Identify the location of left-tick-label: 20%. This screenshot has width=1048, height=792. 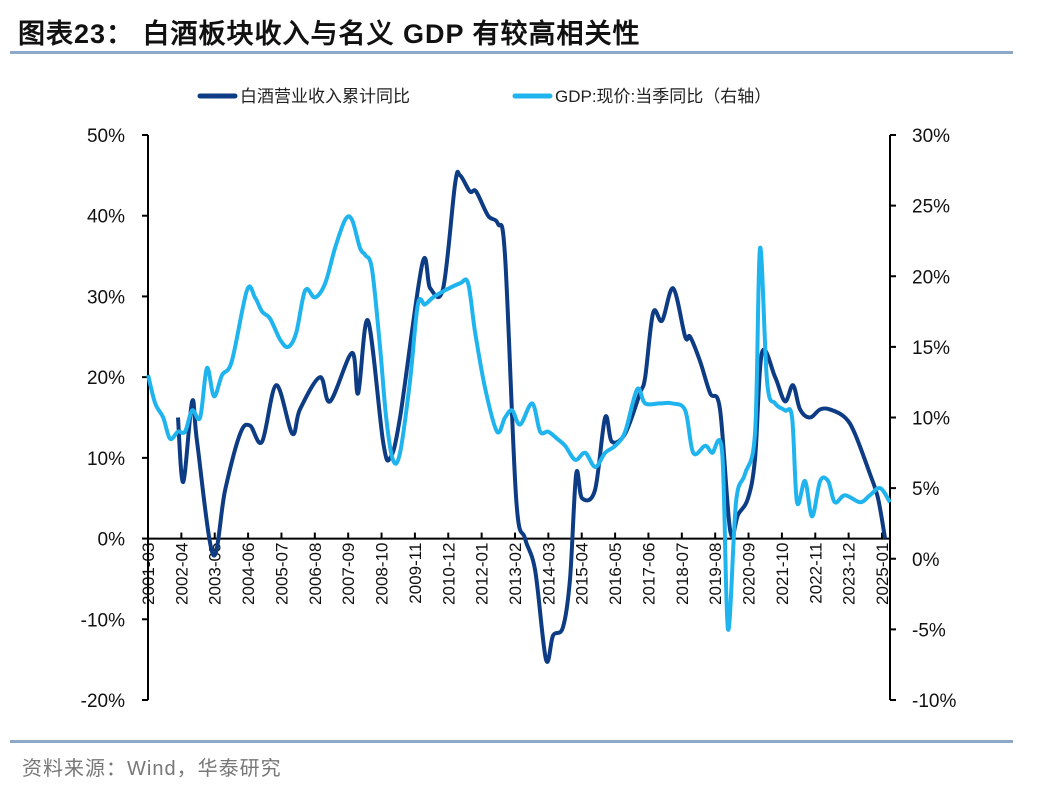
(106, 378).